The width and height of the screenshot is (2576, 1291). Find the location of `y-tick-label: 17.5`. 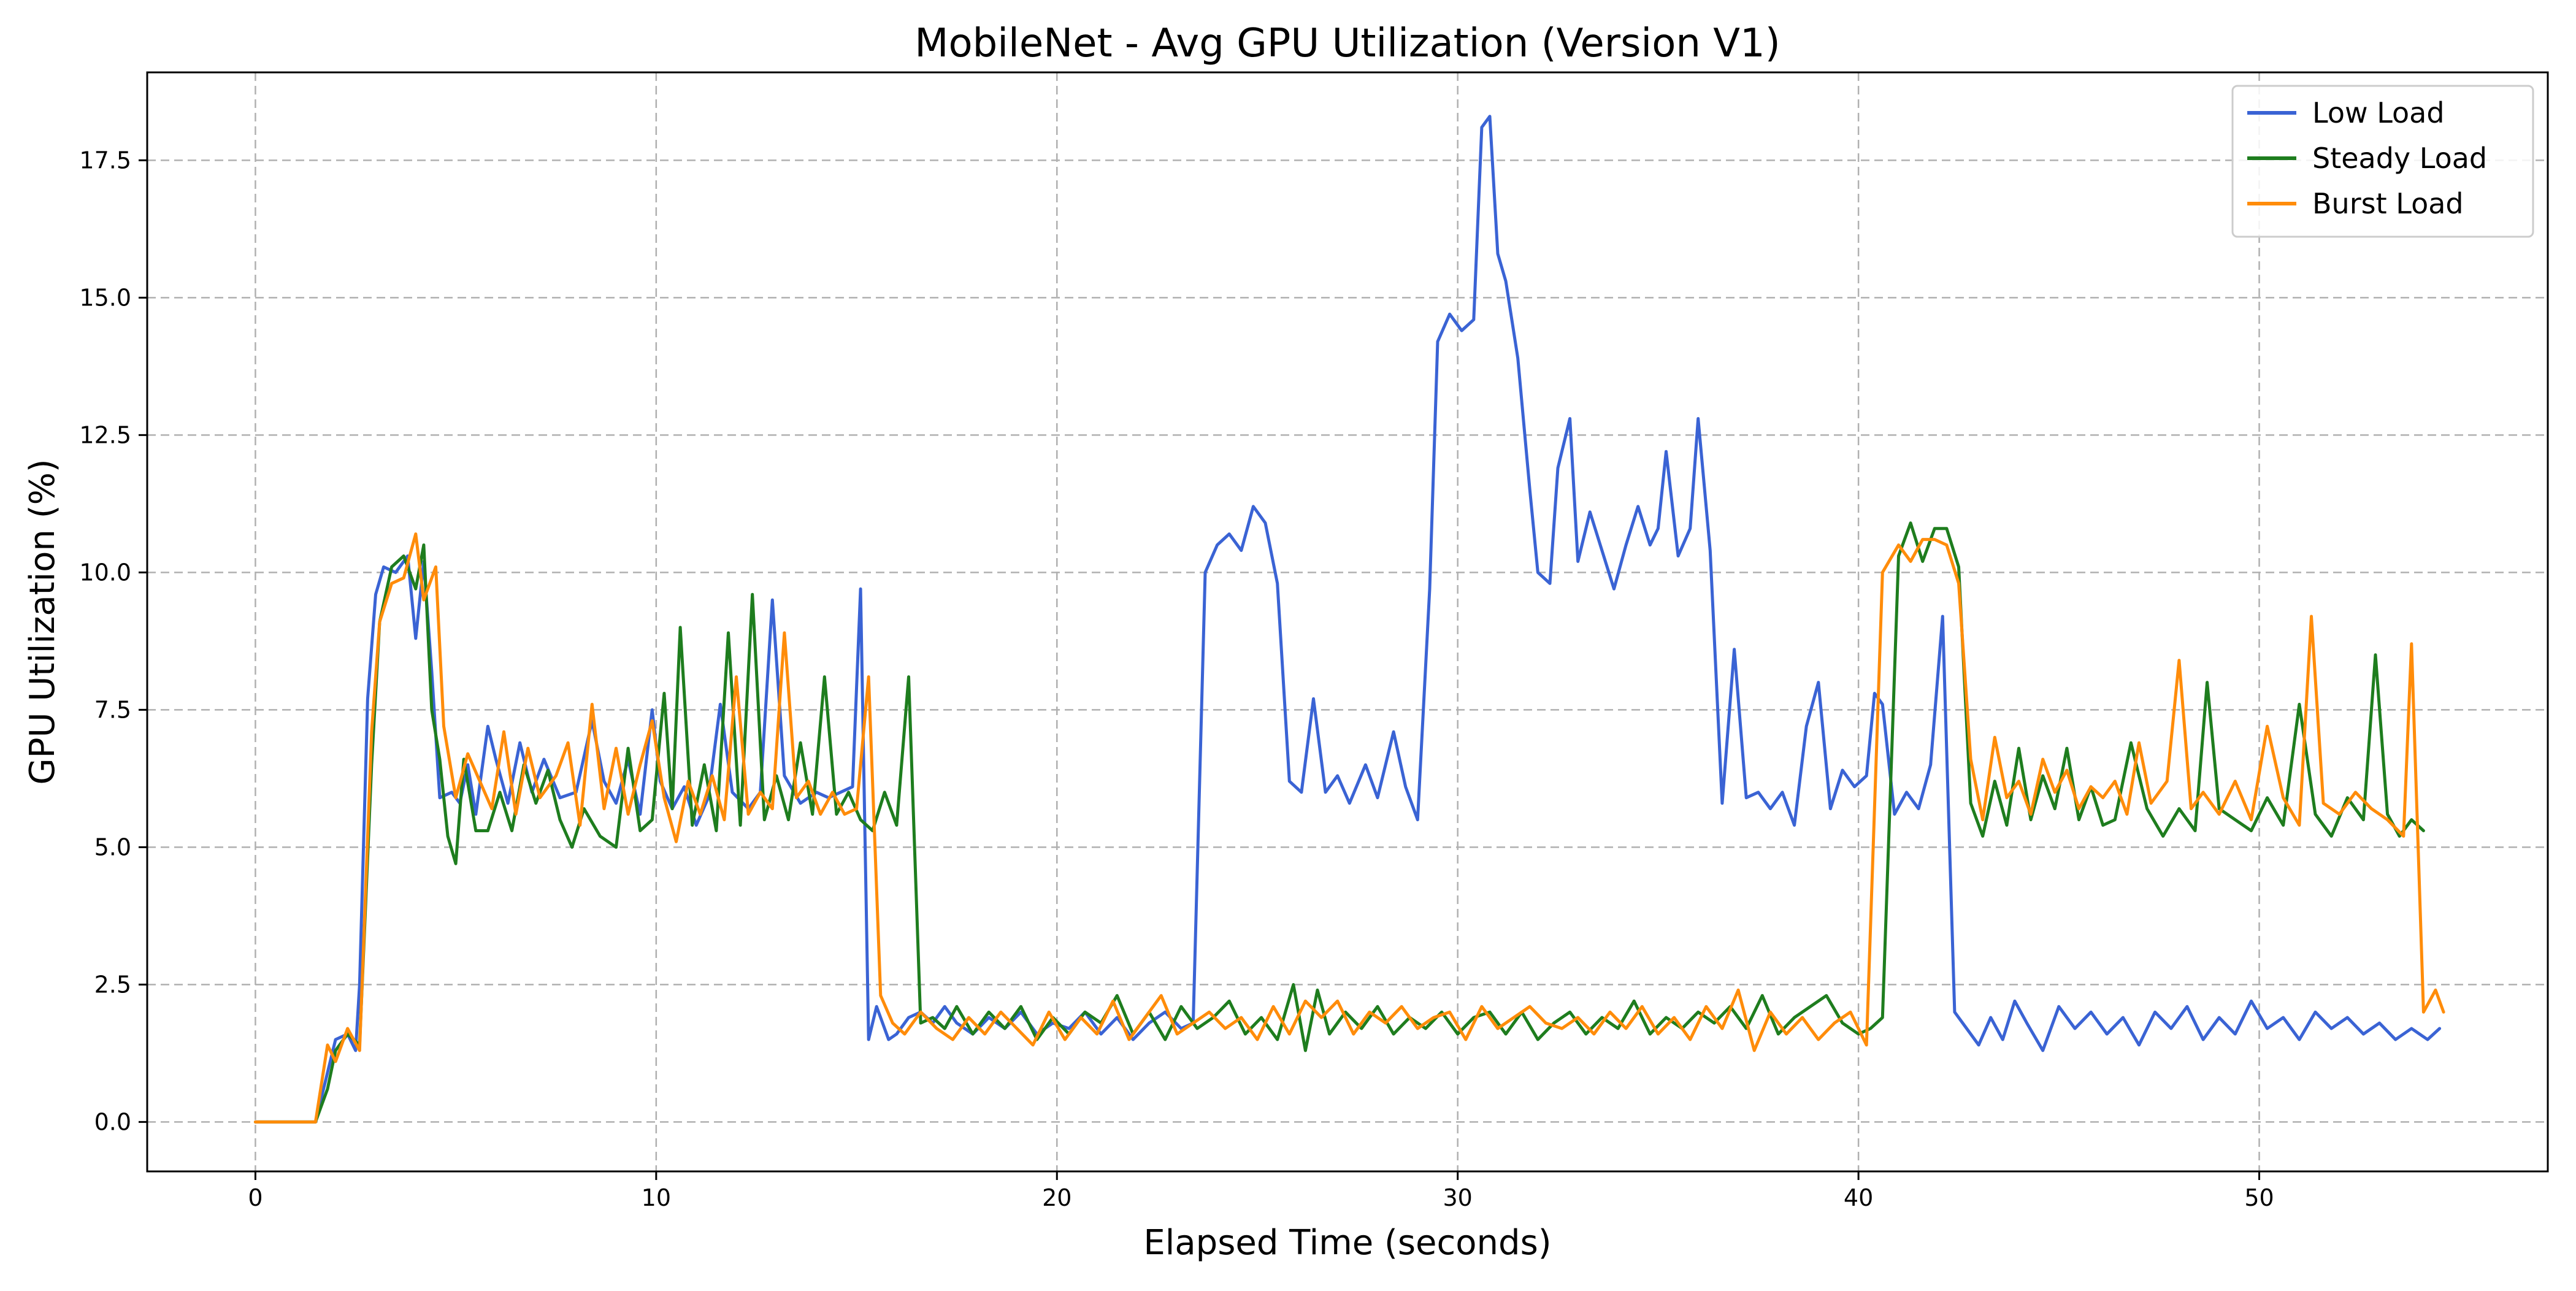

y-tick-label: 17.5 is located at coordinates (105, 160).